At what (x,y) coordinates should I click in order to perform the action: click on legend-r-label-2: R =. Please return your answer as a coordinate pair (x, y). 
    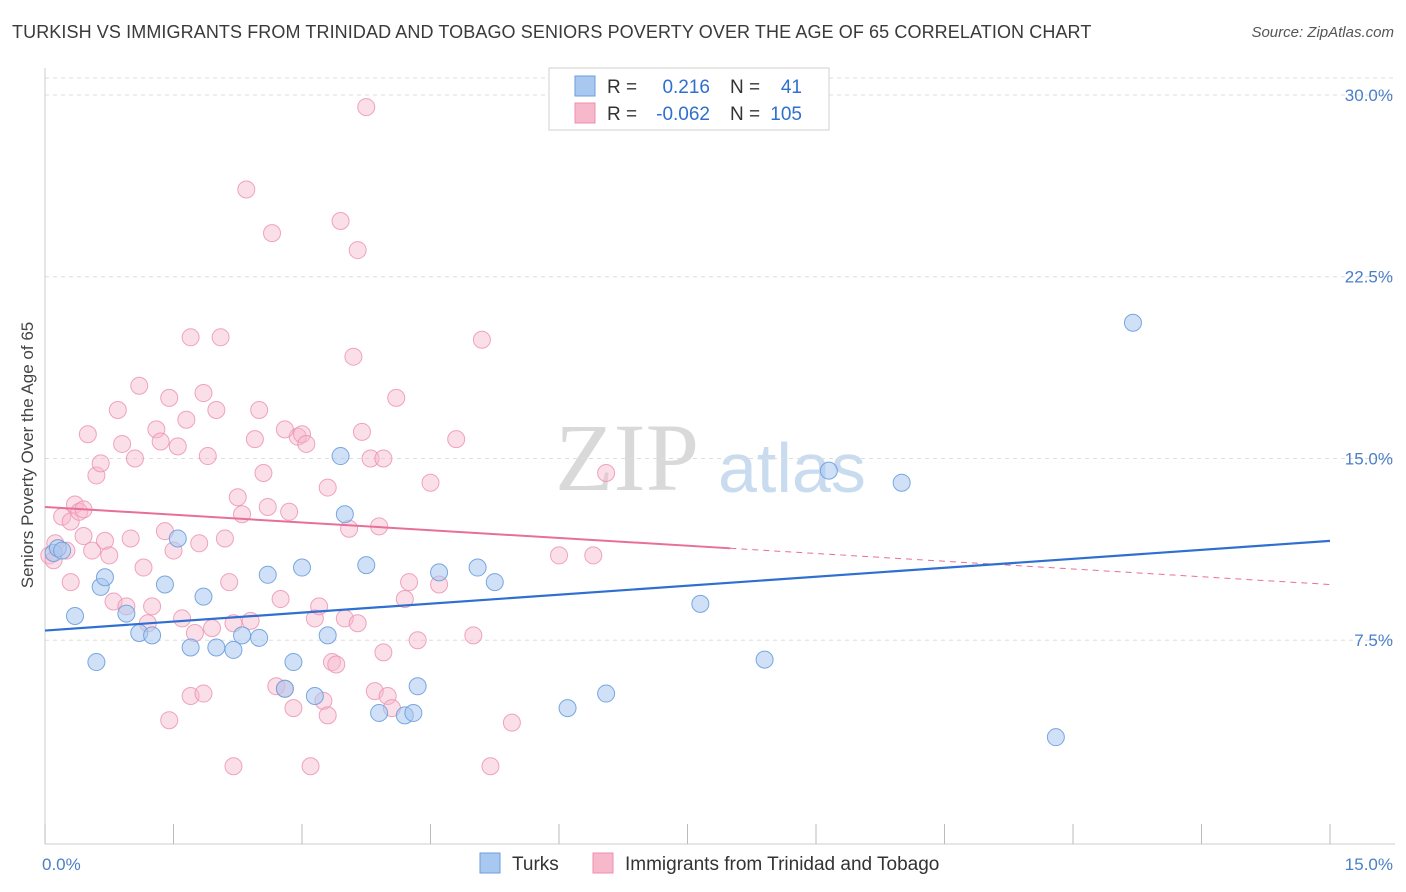
    Looking at the image, I should click on (622, 114).